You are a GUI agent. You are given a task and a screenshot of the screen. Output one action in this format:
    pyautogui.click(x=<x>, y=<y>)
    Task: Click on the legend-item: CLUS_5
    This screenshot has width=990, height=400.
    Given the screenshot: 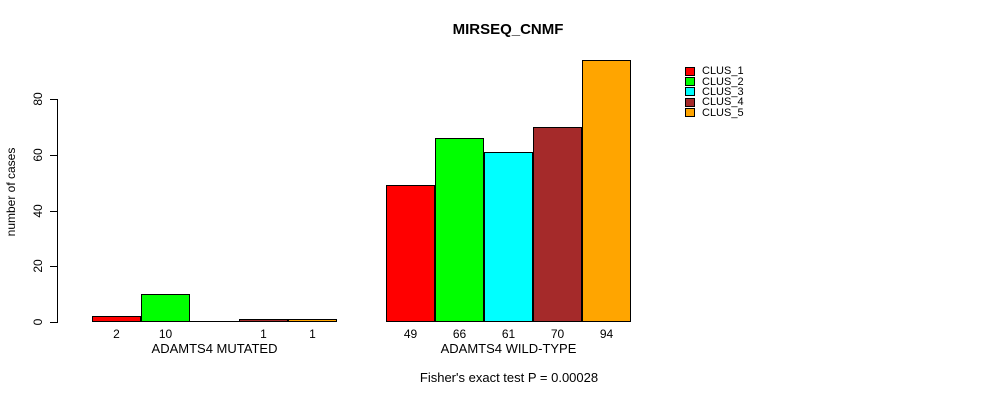 What is the action you would take?
    pyautogui.click(x=714, y=112)
    